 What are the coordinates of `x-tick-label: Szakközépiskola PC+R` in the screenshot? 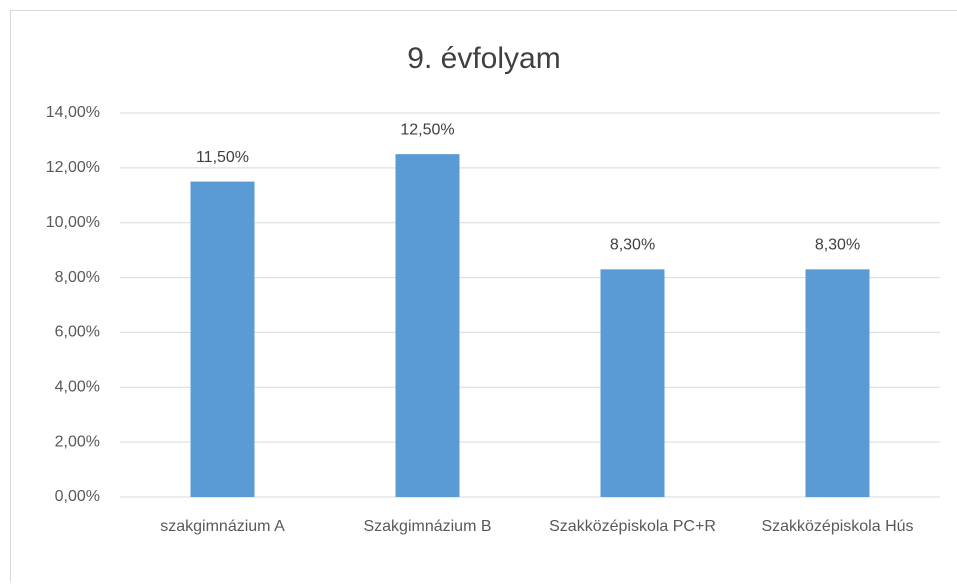 It's located at (632, 526).